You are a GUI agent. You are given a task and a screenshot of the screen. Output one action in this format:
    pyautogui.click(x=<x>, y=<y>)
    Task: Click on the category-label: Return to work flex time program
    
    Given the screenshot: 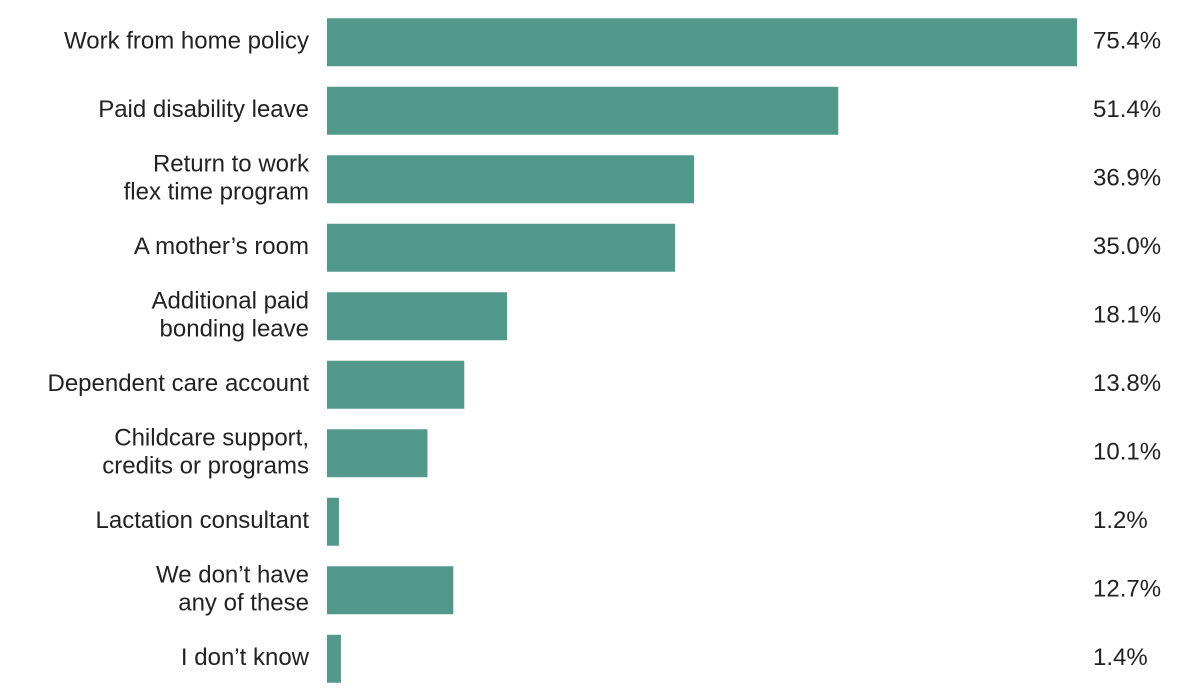 What is the action you would take?
    pyautogui.click(x=217, y=178)
    